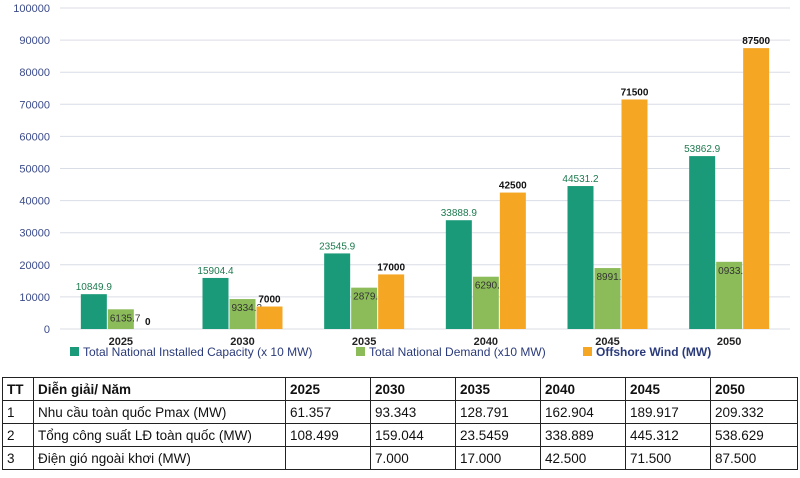  What do you see at coordinates (328, 435) in the screenshot?
I see `table-cell: 108.499` at bounding box center [328, 435].